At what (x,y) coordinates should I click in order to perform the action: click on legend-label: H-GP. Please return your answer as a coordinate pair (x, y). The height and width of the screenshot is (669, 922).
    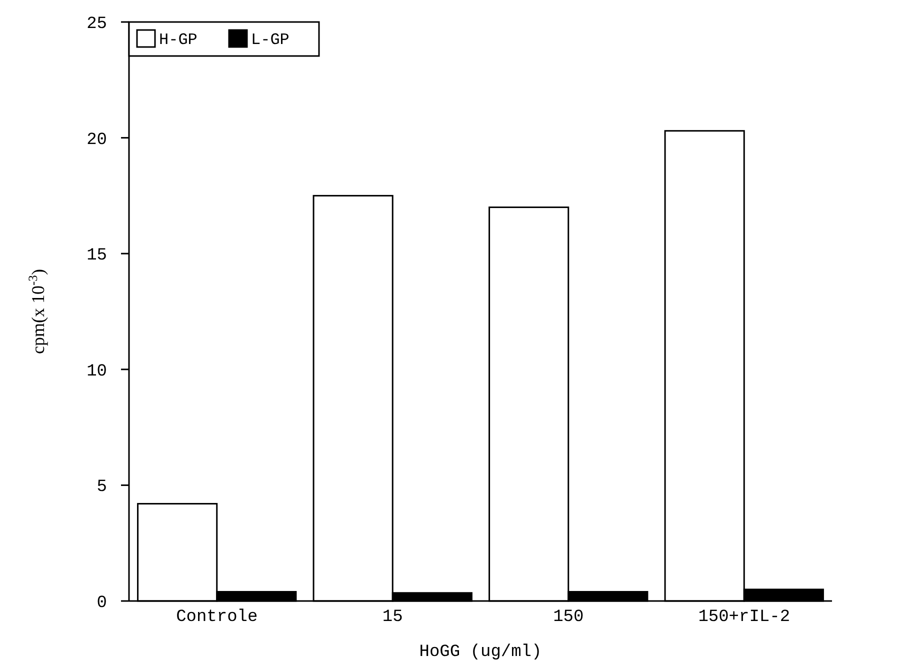
    Looking at the image, I should click on (178, 40).